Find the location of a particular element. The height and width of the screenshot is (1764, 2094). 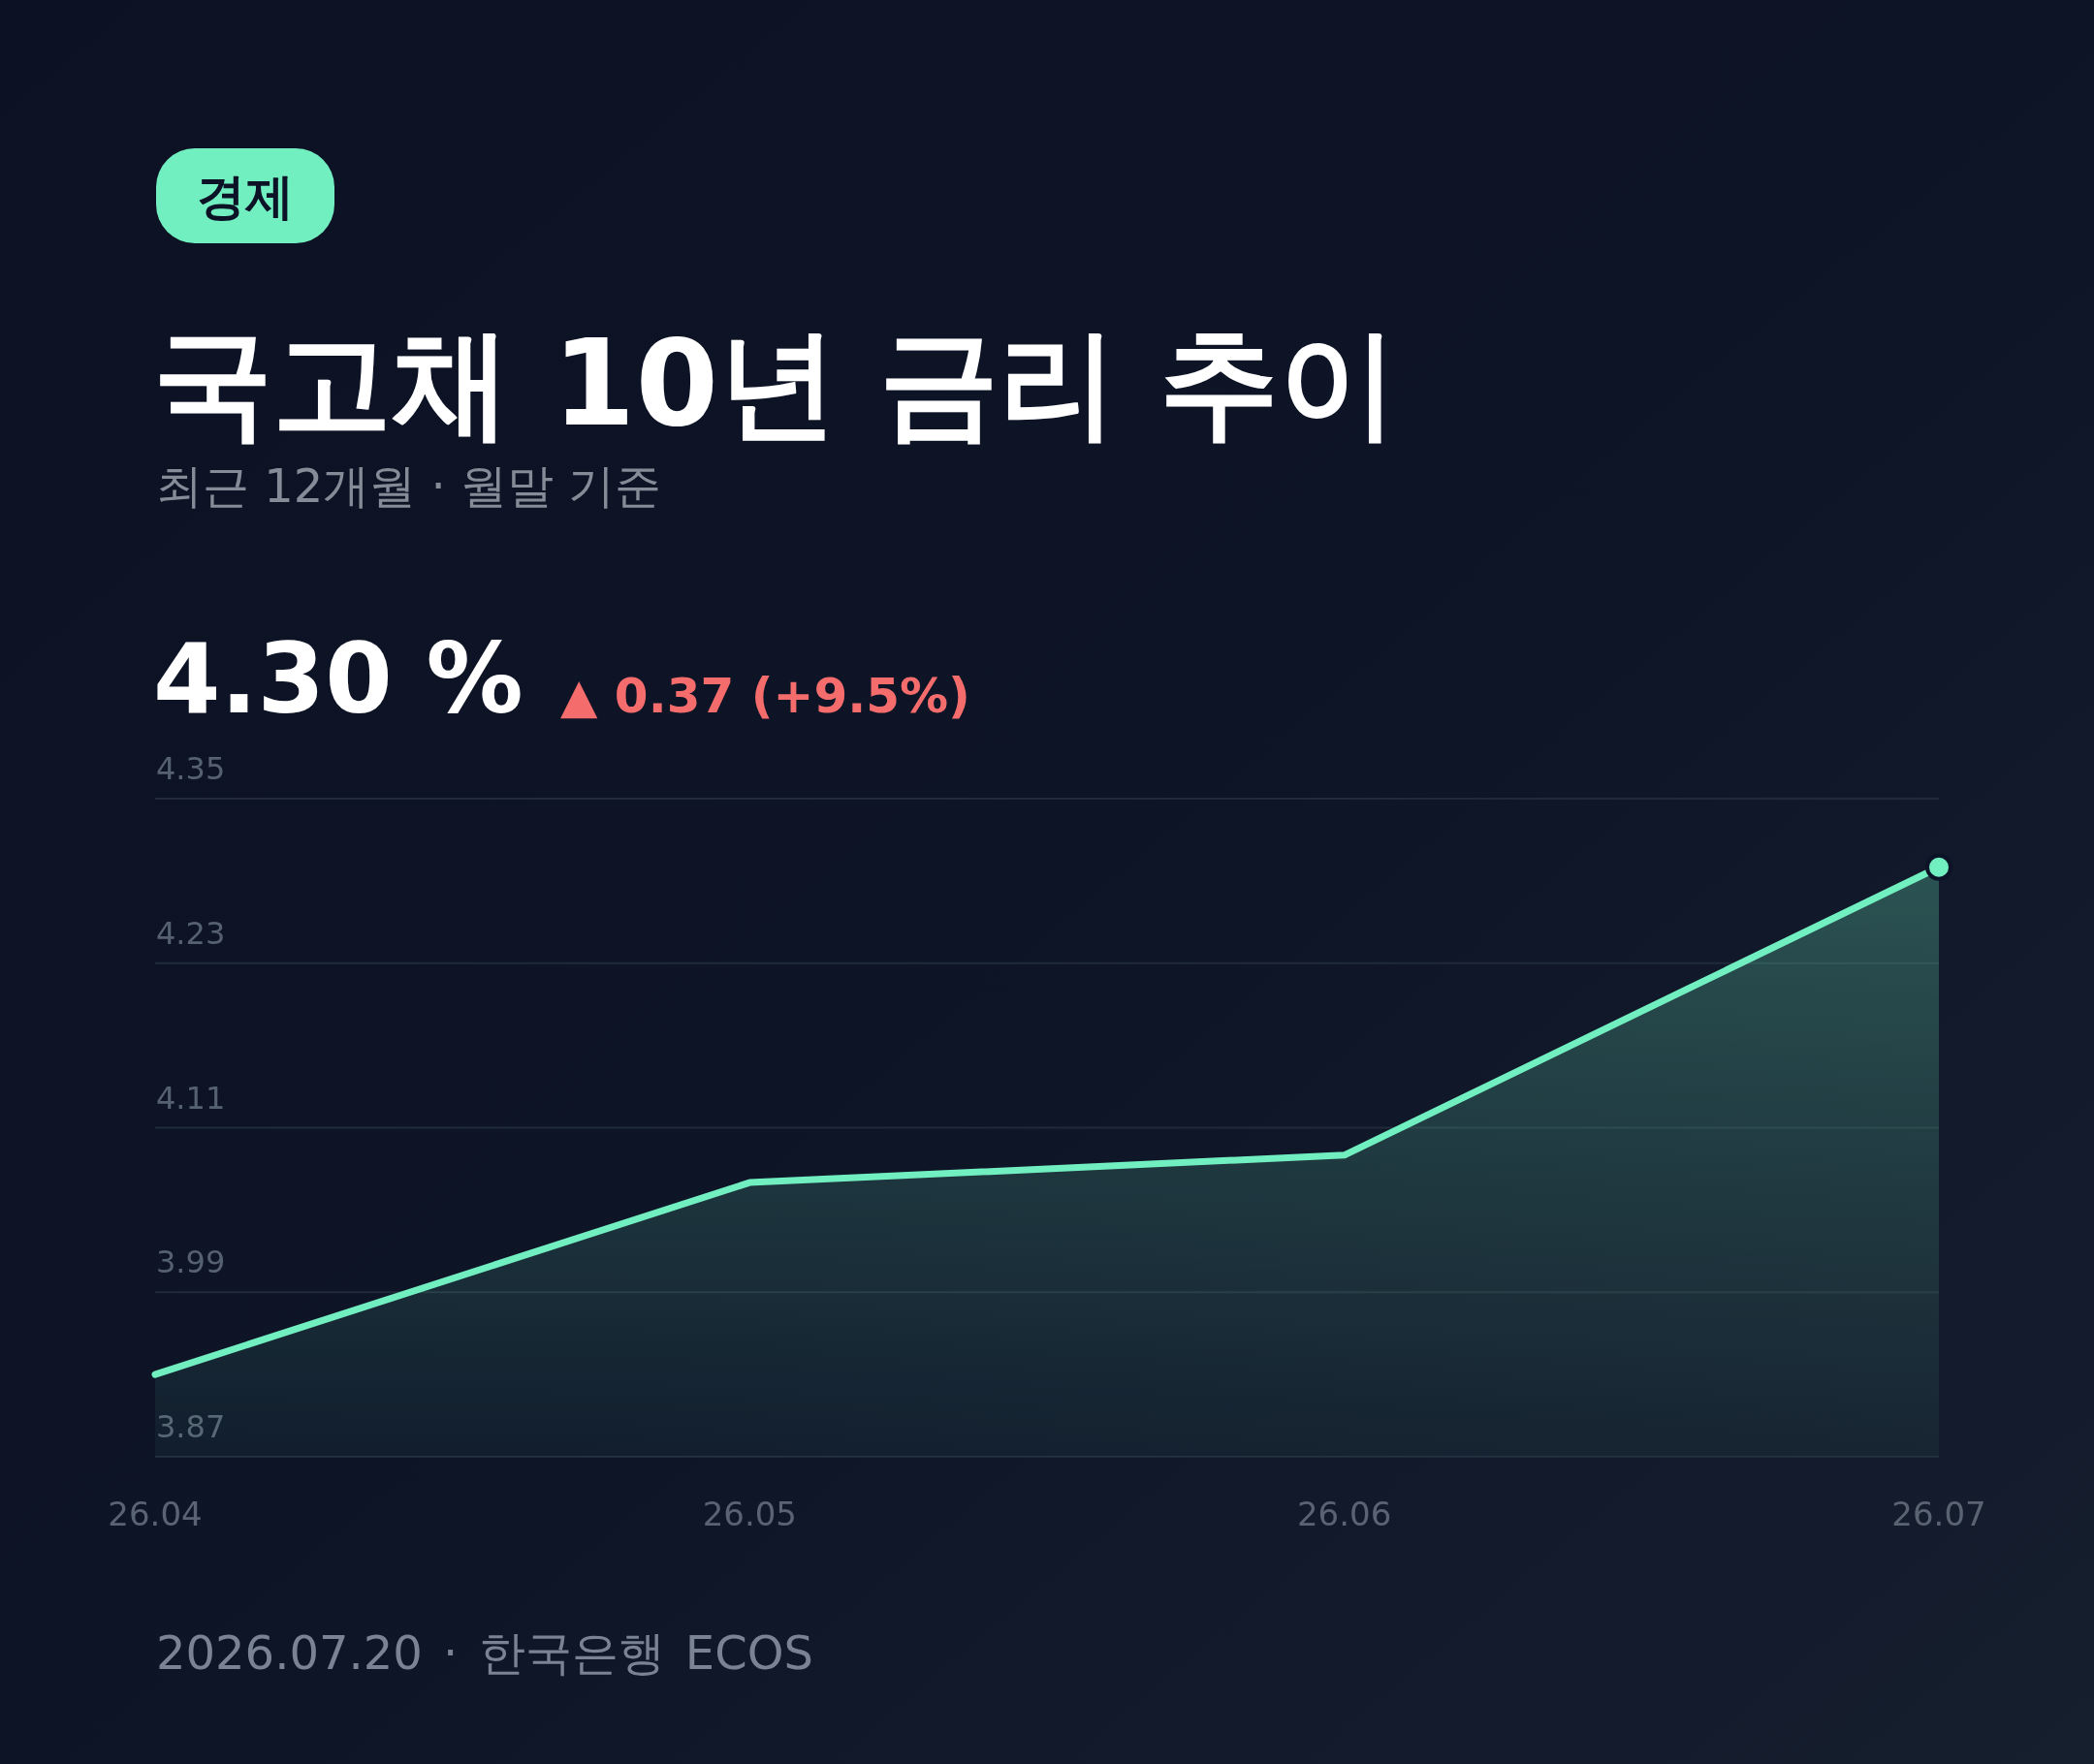

y-tick-label: 4.35 is located at coordinates (191, 769).